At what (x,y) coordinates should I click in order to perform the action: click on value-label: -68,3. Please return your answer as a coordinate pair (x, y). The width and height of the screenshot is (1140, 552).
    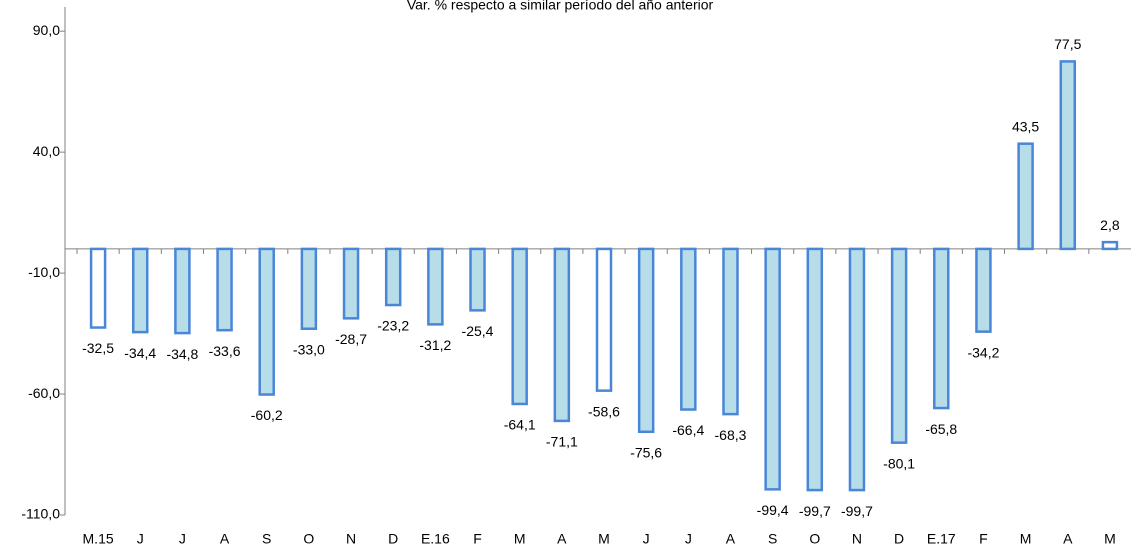
    Looking at the image, I should click on (731, 435).